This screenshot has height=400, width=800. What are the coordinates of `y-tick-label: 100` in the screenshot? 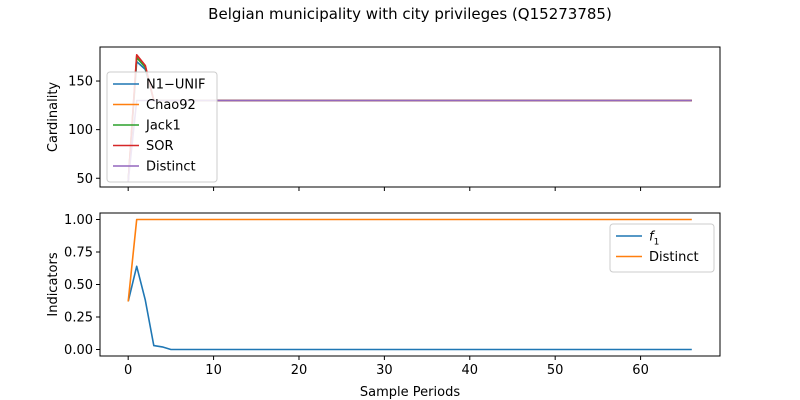 It's located at (80, 130).